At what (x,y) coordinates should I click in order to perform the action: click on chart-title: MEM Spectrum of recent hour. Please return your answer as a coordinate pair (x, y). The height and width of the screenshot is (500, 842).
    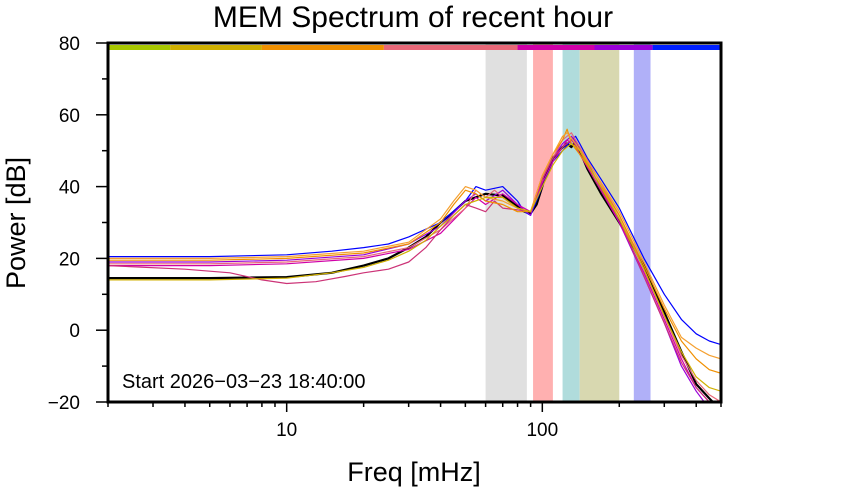
    Looking at the image, I should click on (413, 17).